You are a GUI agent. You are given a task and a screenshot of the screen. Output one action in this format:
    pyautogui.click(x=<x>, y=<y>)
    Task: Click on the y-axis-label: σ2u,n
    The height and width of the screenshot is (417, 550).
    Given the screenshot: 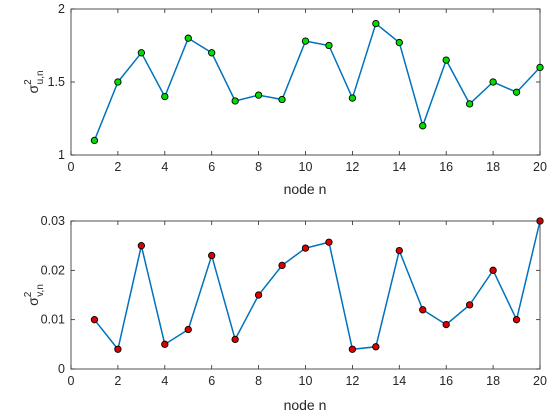 What is the action you would take?
    pyautogui.click(x=34, y=81)
    